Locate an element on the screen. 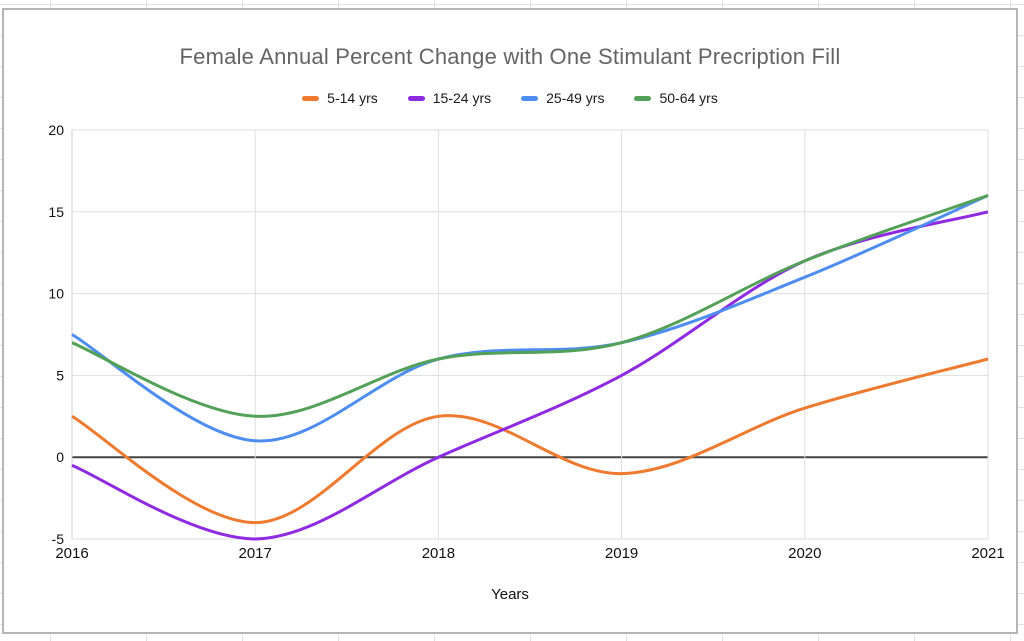 This screenshot has height=641, width=1024. x-tick-label: 2021 is located at coordinates (987, 553).